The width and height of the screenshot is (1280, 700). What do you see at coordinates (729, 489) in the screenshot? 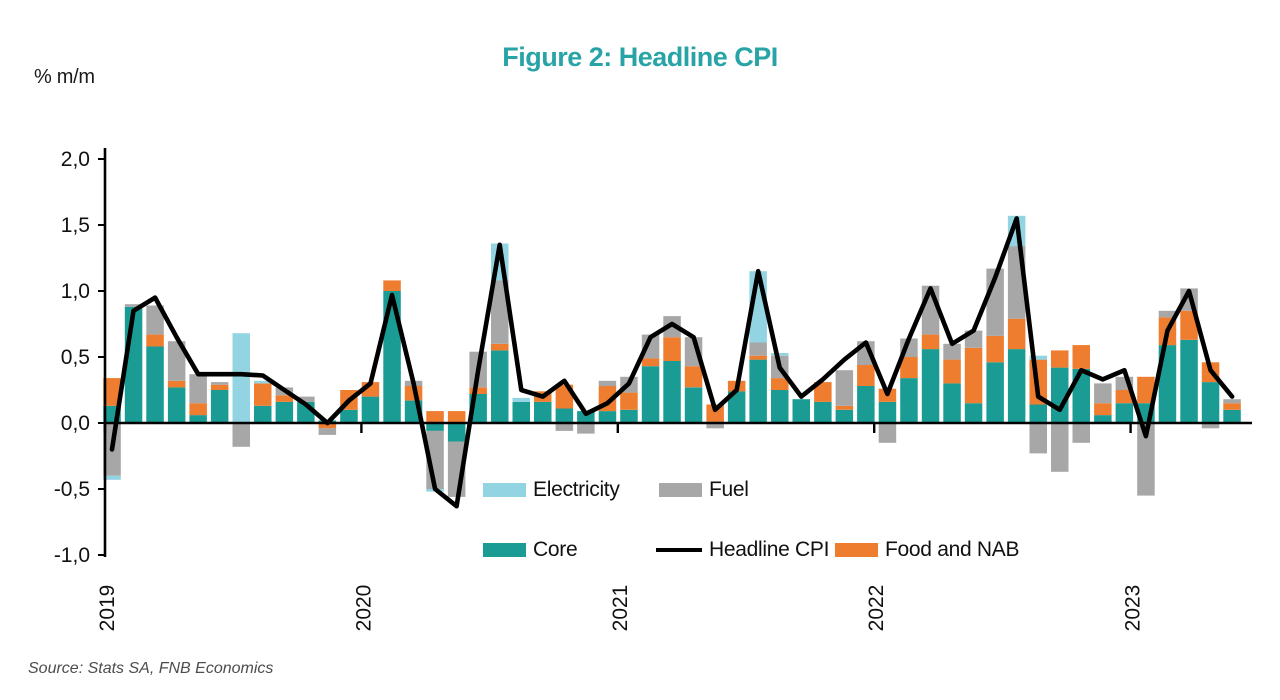
I see `legend-label: Fuel` at bounding box center [729, 489].